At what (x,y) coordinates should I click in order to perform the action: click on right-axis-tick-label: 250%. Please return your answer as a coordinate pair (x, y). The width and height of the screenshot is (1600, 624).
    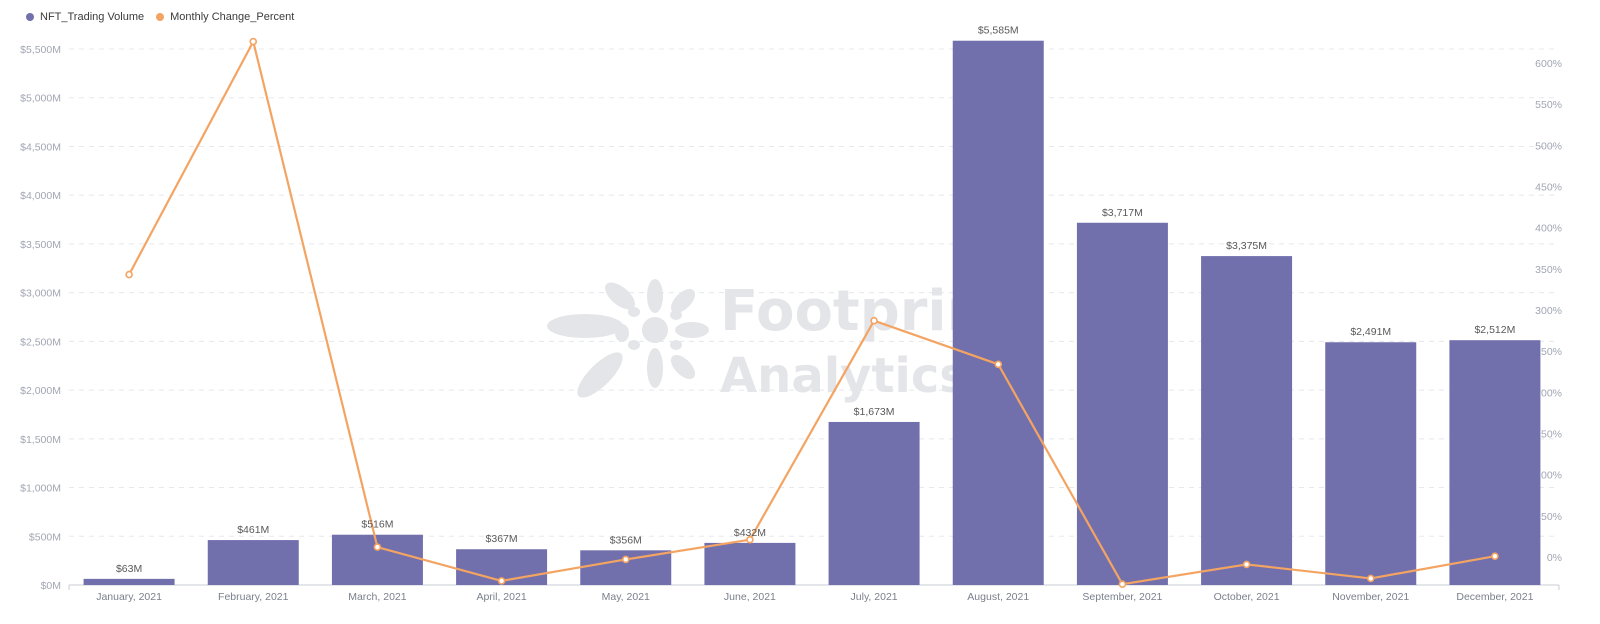
    Looking at the image, I should click on (1548, 352).